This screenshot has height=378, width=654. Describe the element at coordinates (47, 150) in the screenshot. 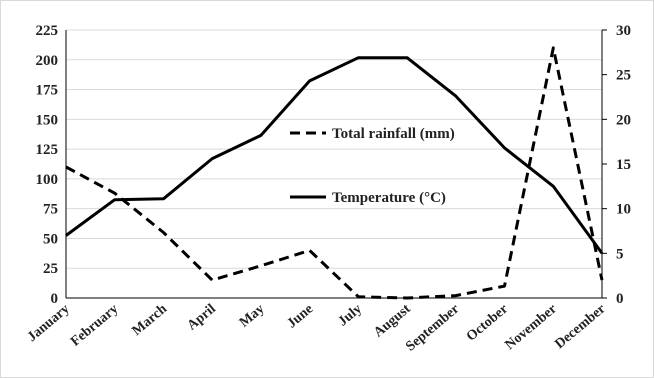

I see `y-left-tick-label: 125` at that location.